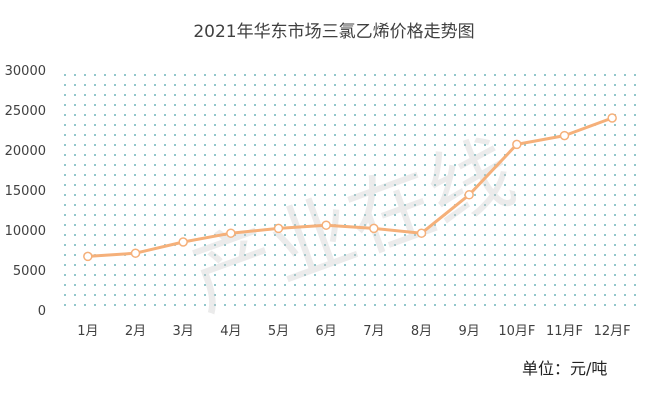 The width and height of the screenshot is (668, 402). Describe the element at coordinates (25, 71) in the screenshot. I see `y-tick-label: 30000` at that location.